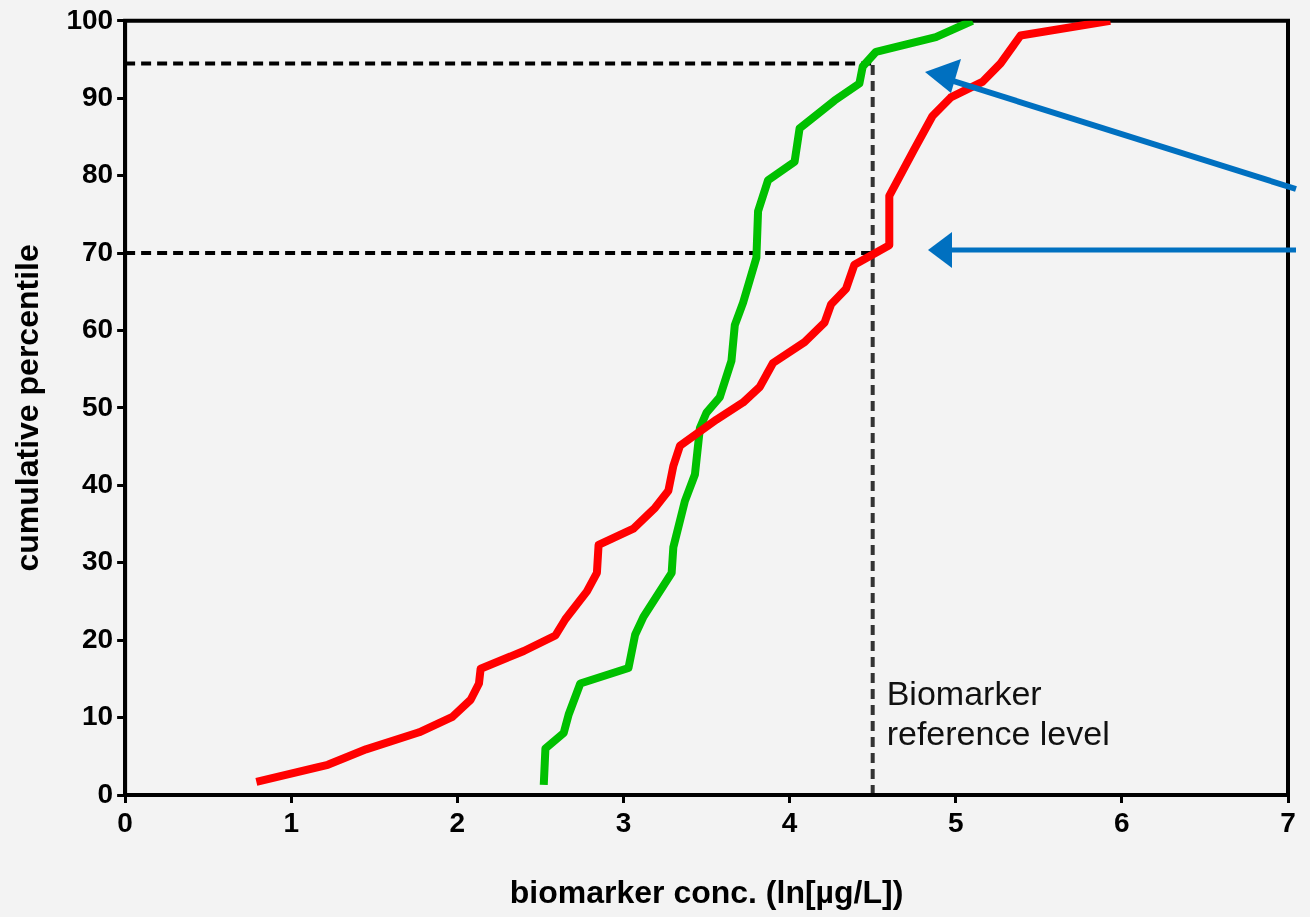 The image size is (1310, 917). I want to click on y-tick-label: 30, so click(97, 561).